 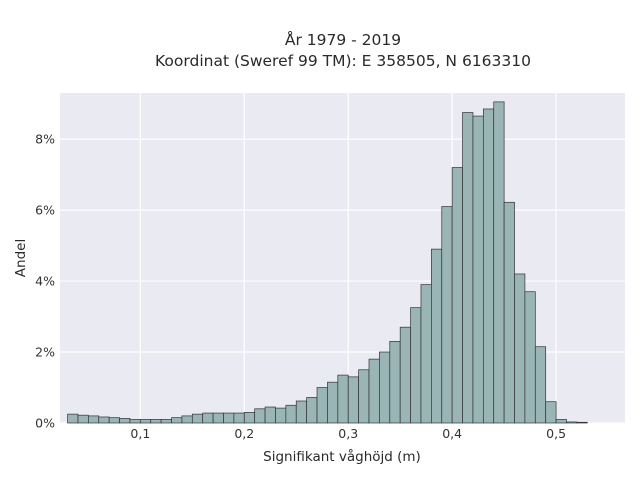 What do you see at coordinates (556, 433) in the screenshot?
I see `x-tick-label: 0,5` at bounding box center [556, 433].